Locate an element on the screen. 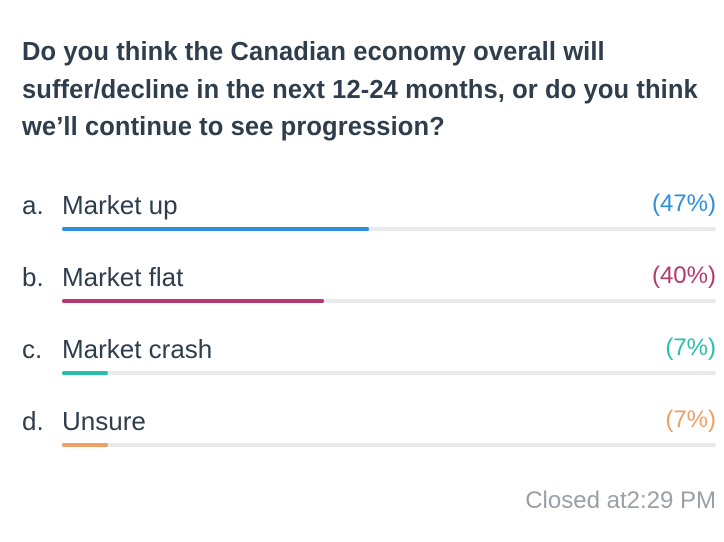 The width and height of the screenshot is (724, 542). option-label: Unsure is located at coordinates (104, 421).